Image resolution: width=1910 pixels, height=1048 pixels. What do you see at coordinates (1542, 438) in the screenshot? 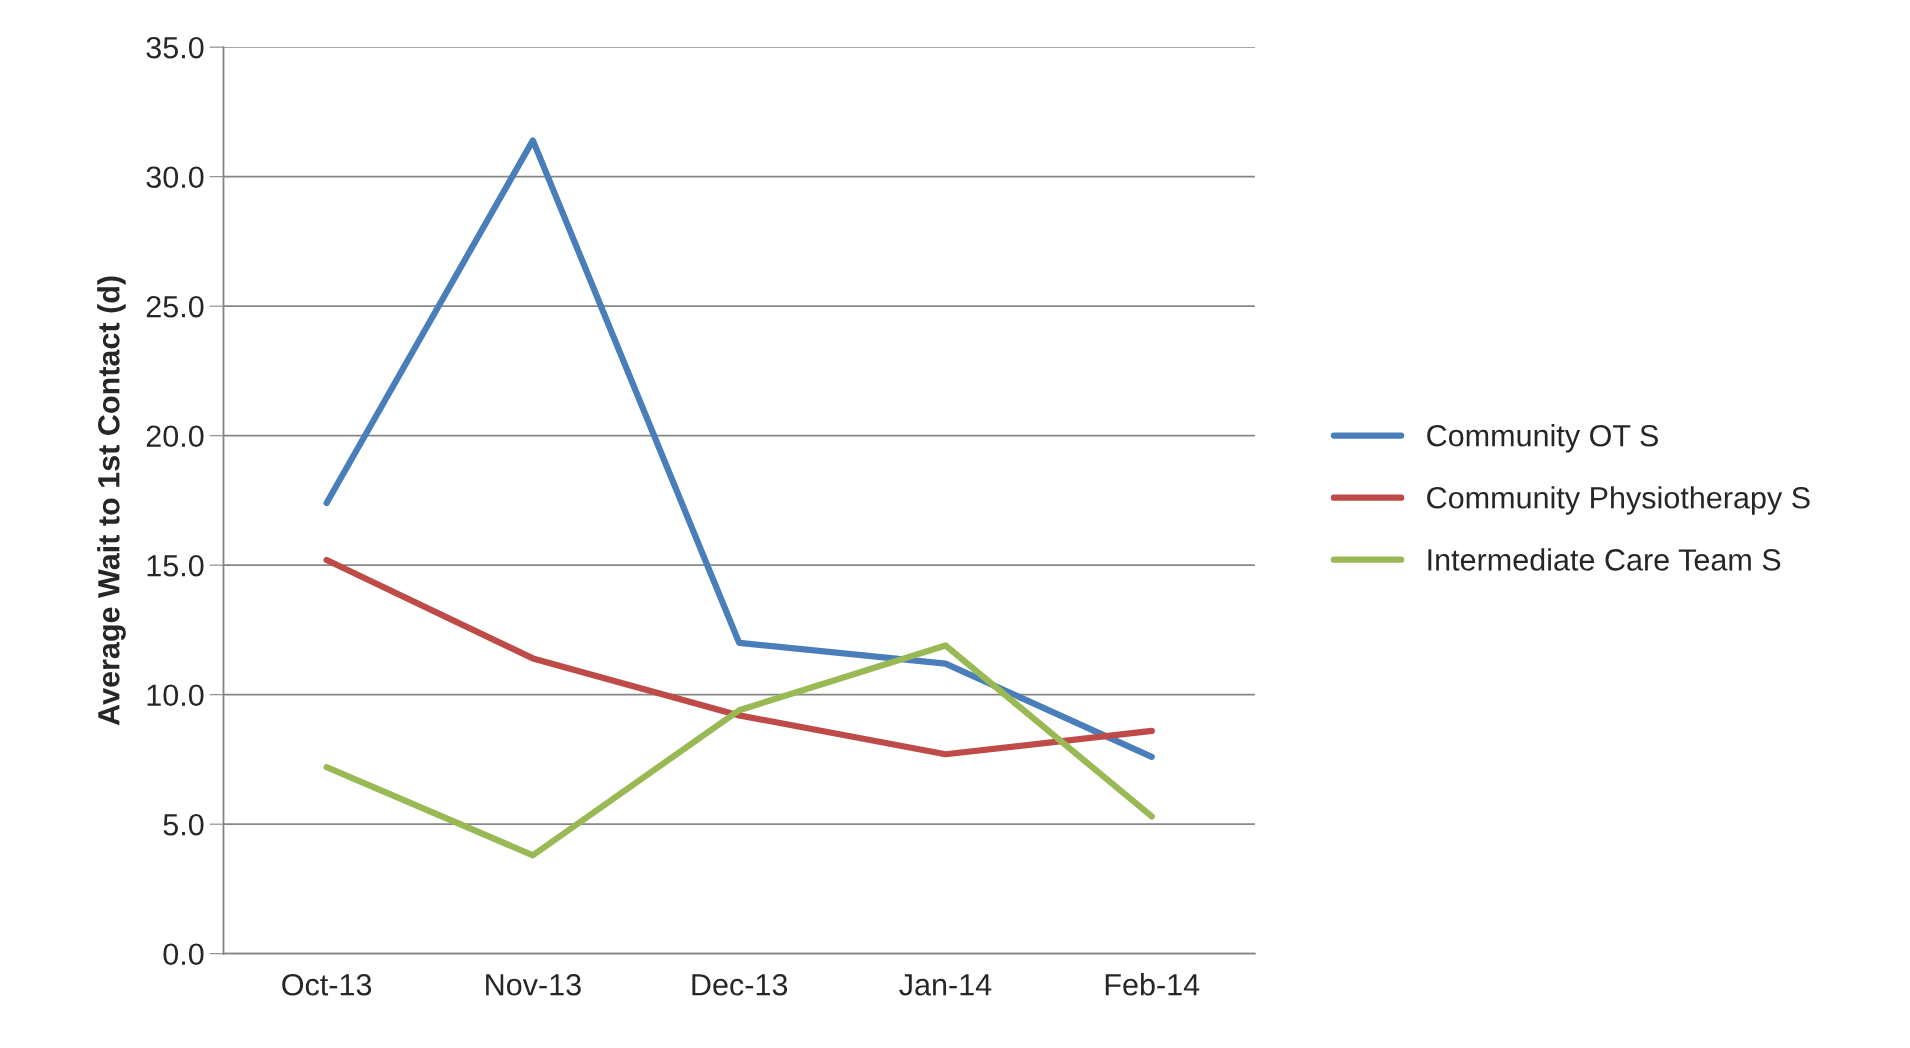
I see `legend-label: Community OT S` at bounding box center [1542, 438].